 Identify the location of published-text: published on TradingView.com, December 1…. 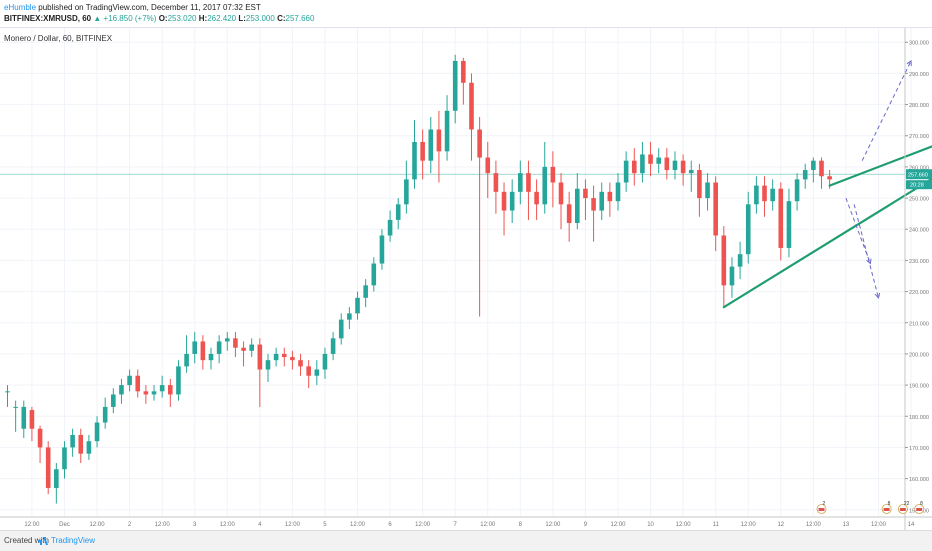
(148, 7).